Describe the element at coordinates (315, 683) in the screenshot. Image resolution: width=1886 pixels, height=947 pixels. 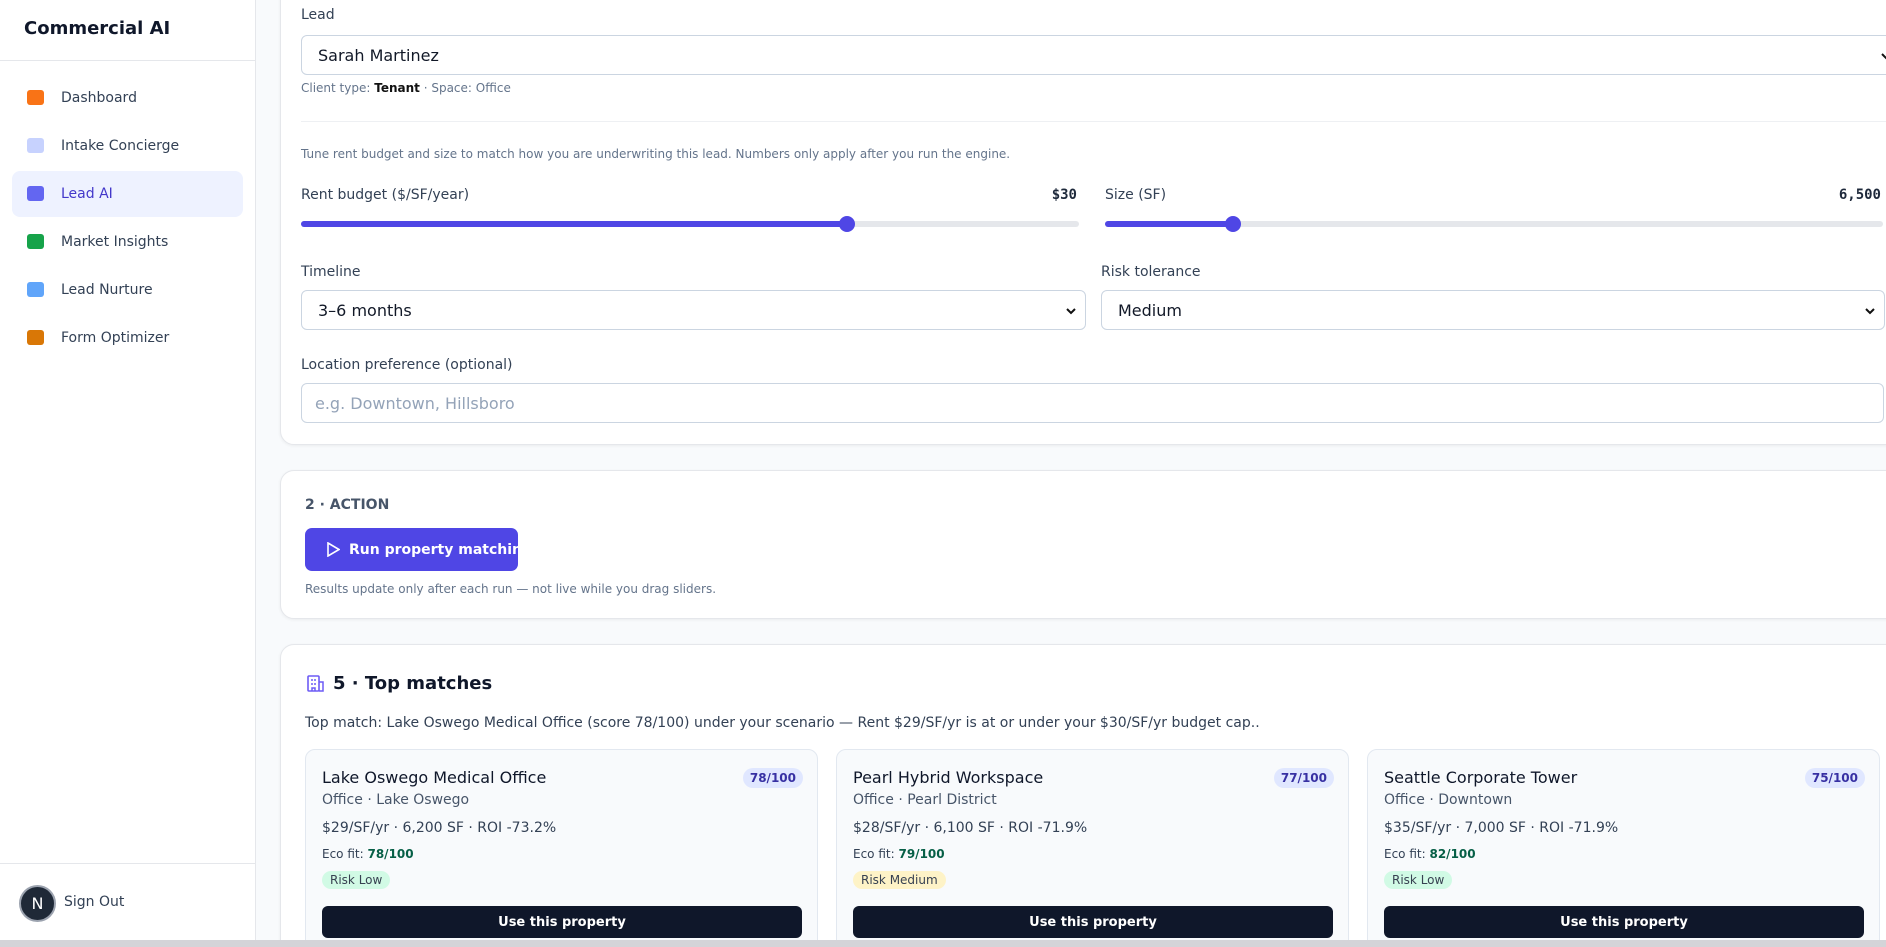
I see `building-icon` at that location.